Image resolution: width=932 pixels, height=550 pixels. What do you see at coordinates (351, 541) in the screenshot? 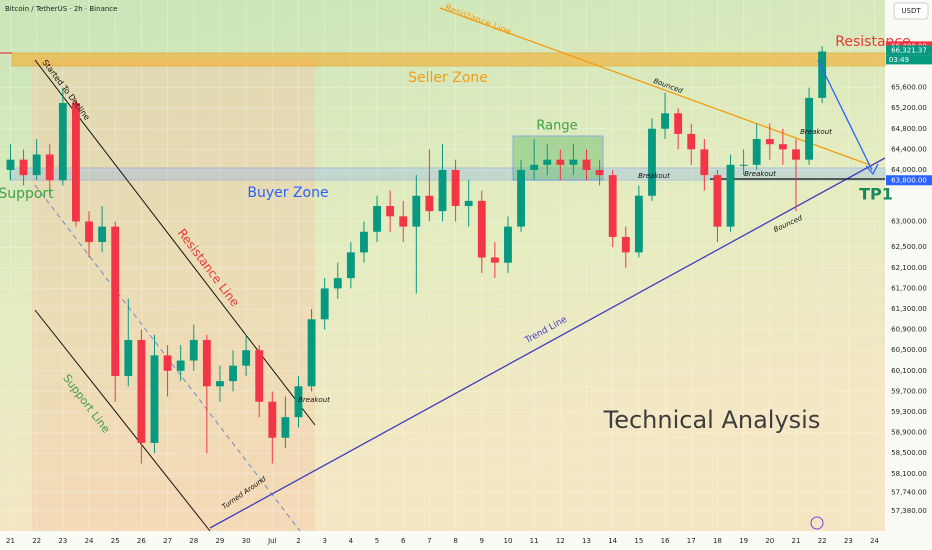
I see `x-tick-label: 4` at bounding box center [351, 541].